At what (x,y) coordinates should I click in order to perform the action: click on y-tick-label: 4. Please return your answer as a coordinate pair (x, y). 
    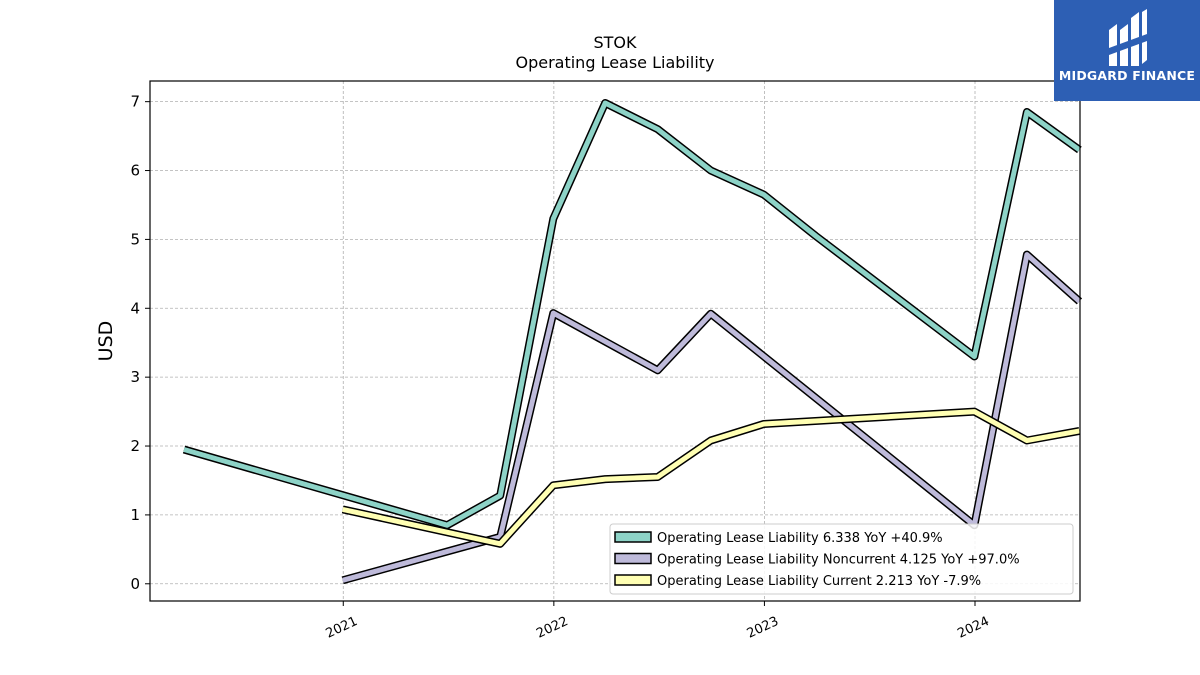
    Looking at the image, I should click on (135, 308).